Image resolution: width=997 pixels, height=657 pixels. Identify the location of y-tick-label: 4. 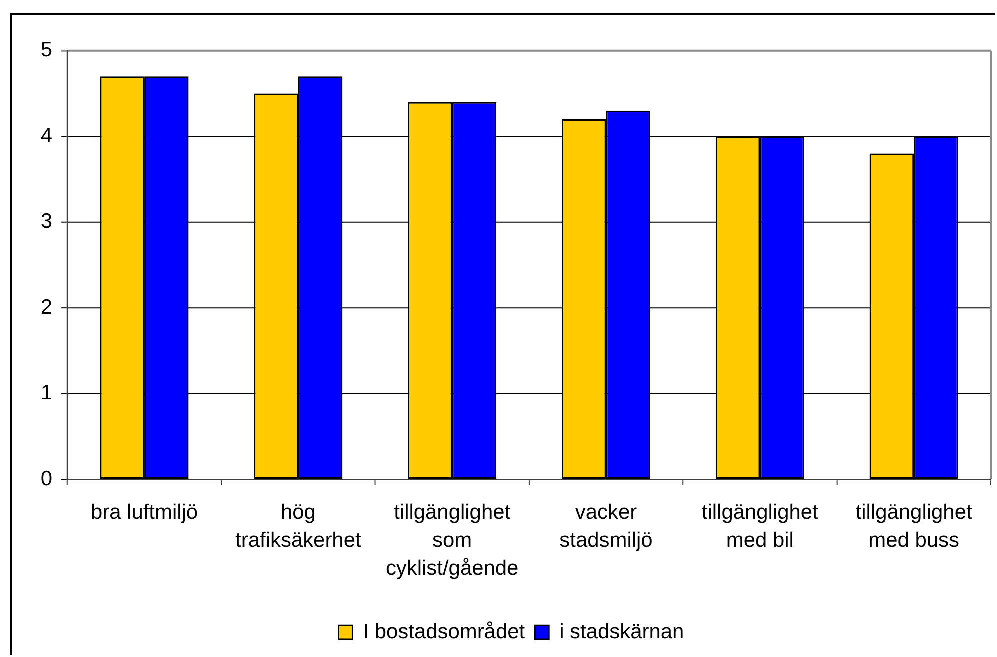
(46, 136).